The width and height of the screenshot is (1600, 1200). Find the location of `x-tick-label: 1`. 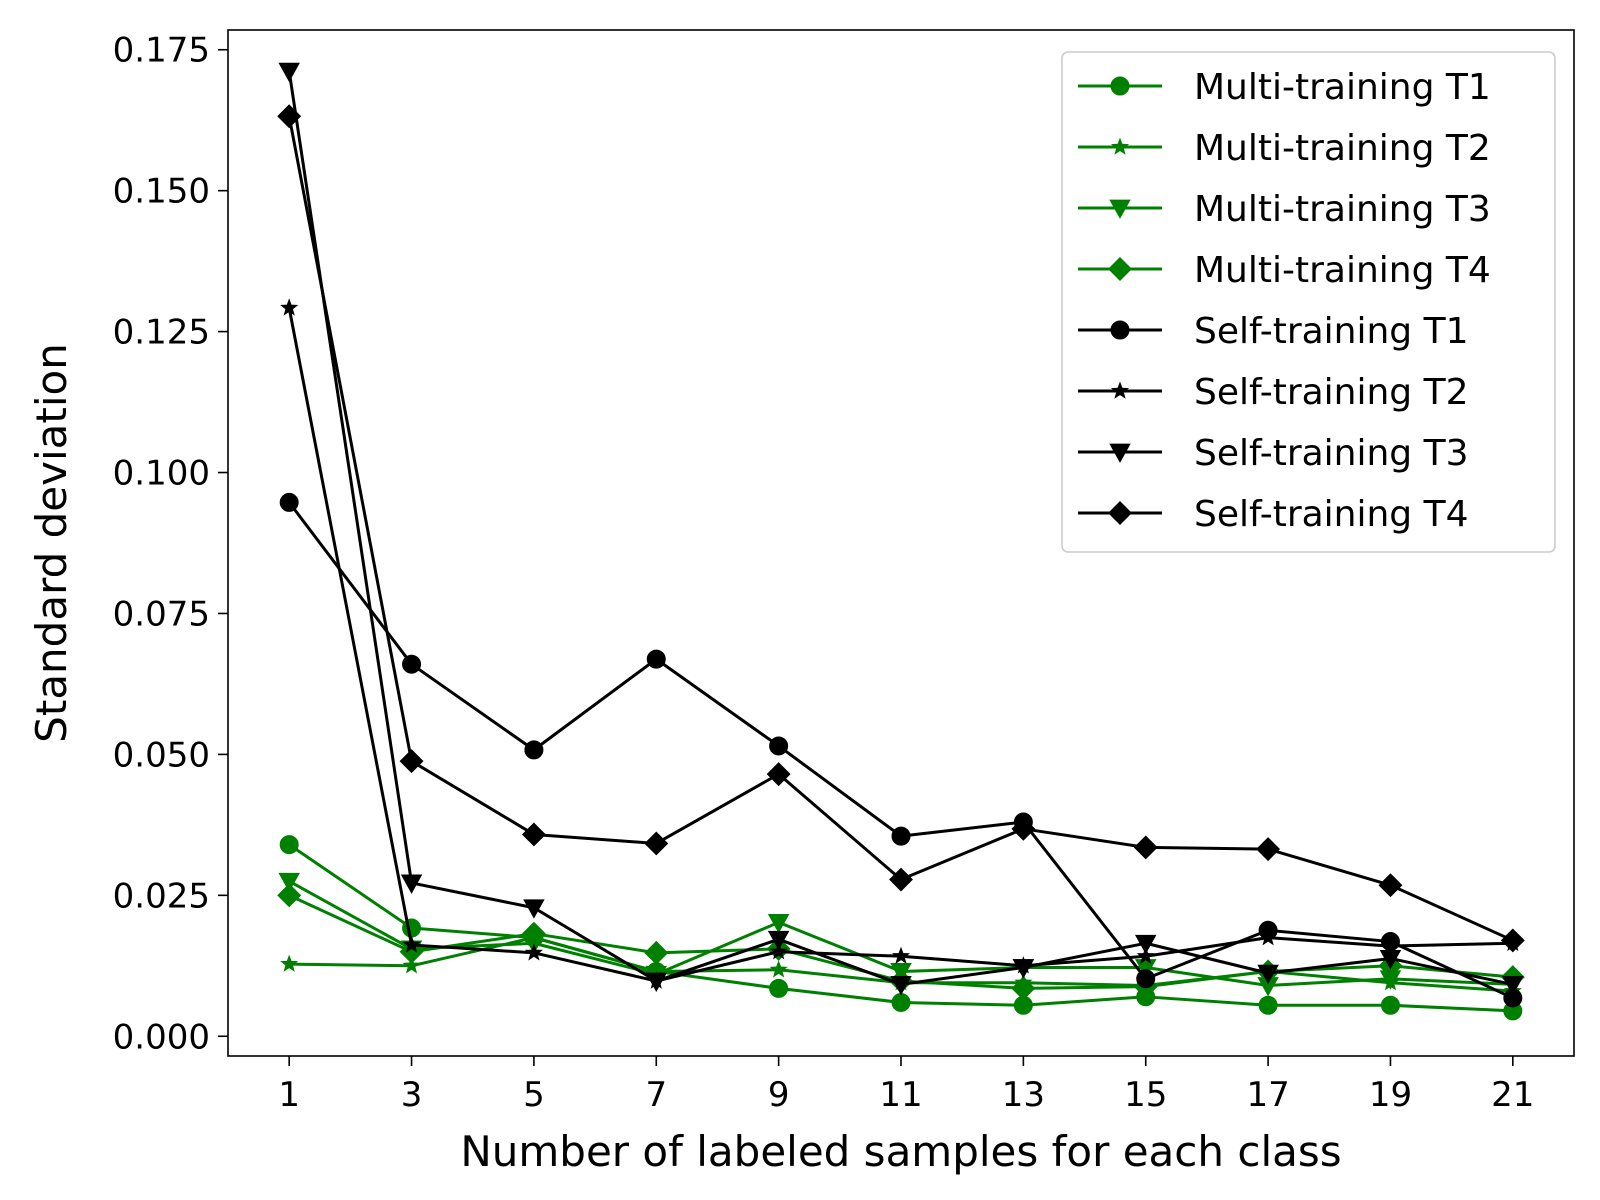

x-tick-label: 1 is located at coordinates (289, 1095).